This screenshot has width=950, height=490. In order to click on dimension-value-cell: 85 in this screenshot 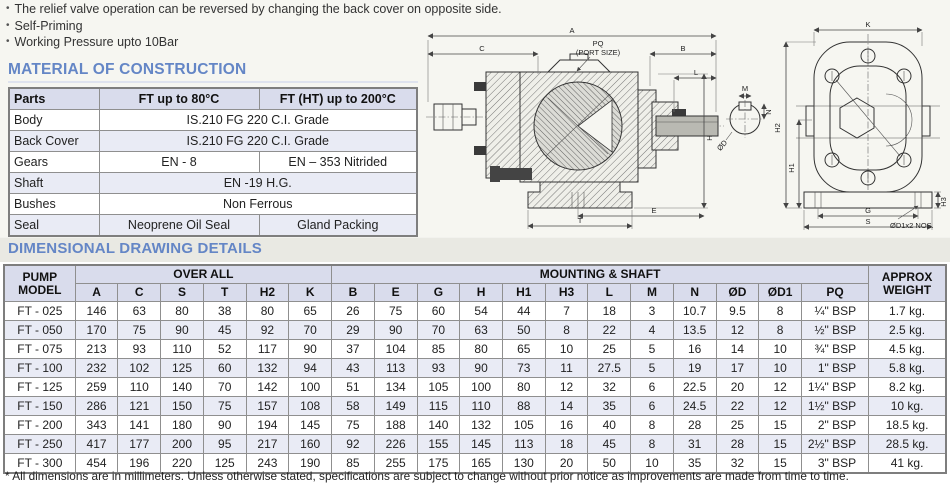, I will do `click(438, 349)`.